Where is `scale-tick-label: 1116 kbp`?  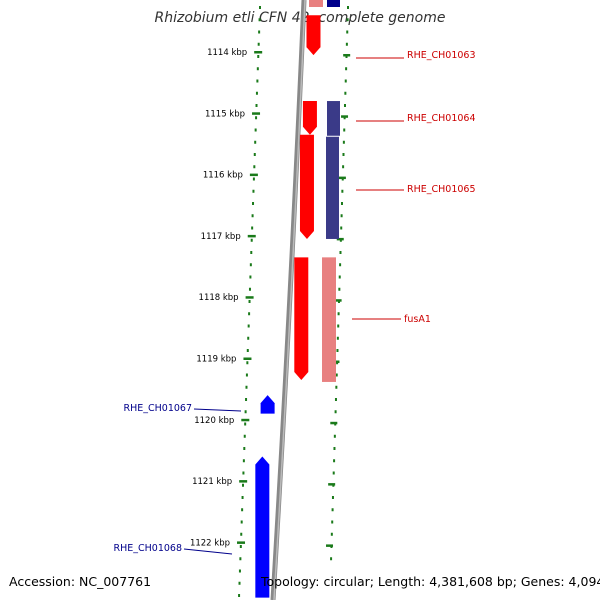 scale-tick-label: 1116 kbp is located at coordinates (223, 176).